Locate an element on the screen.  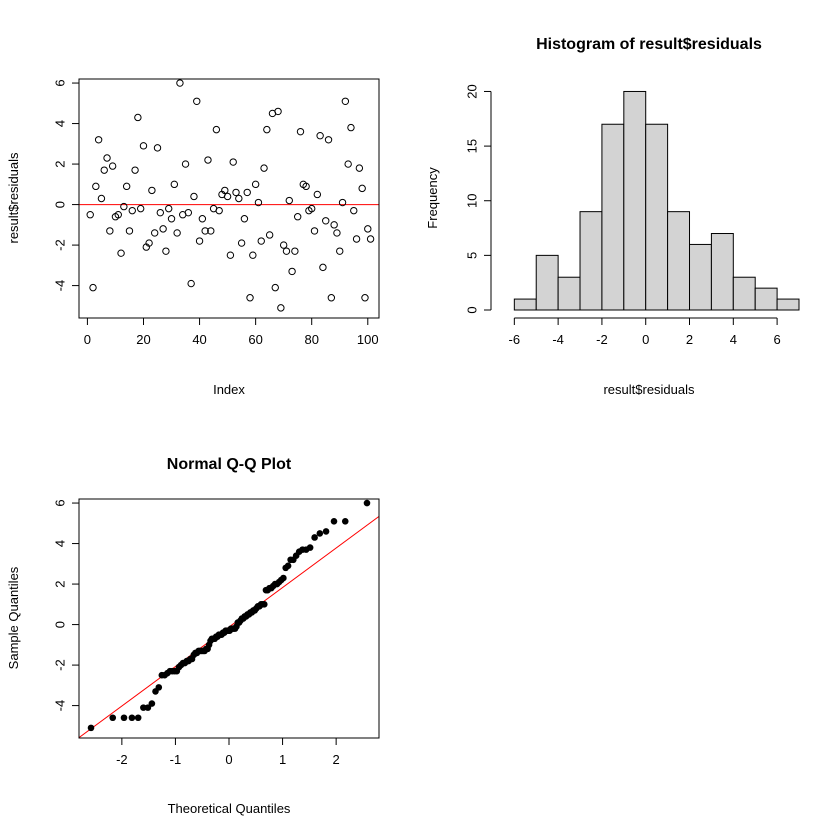
qq-x-tick-label: 0 is located at coordinates (228, 759).